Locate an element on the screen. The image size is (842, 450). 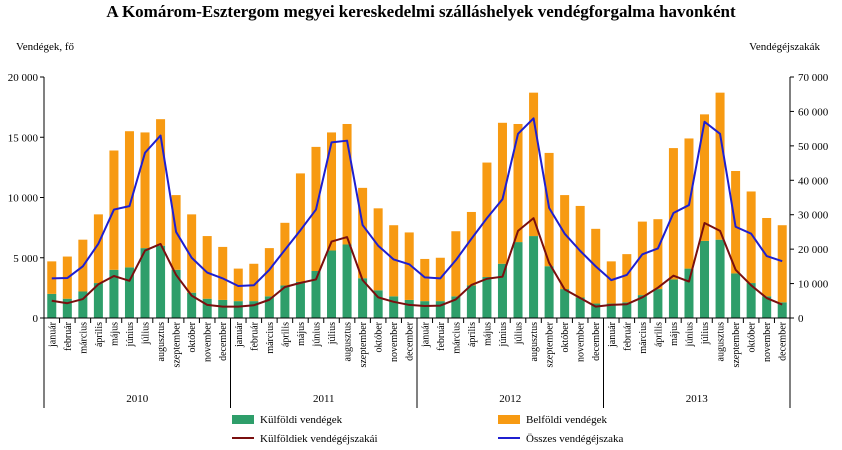
y-left-axis-title: Vendégek, fő is located at coordinates (45, 47).